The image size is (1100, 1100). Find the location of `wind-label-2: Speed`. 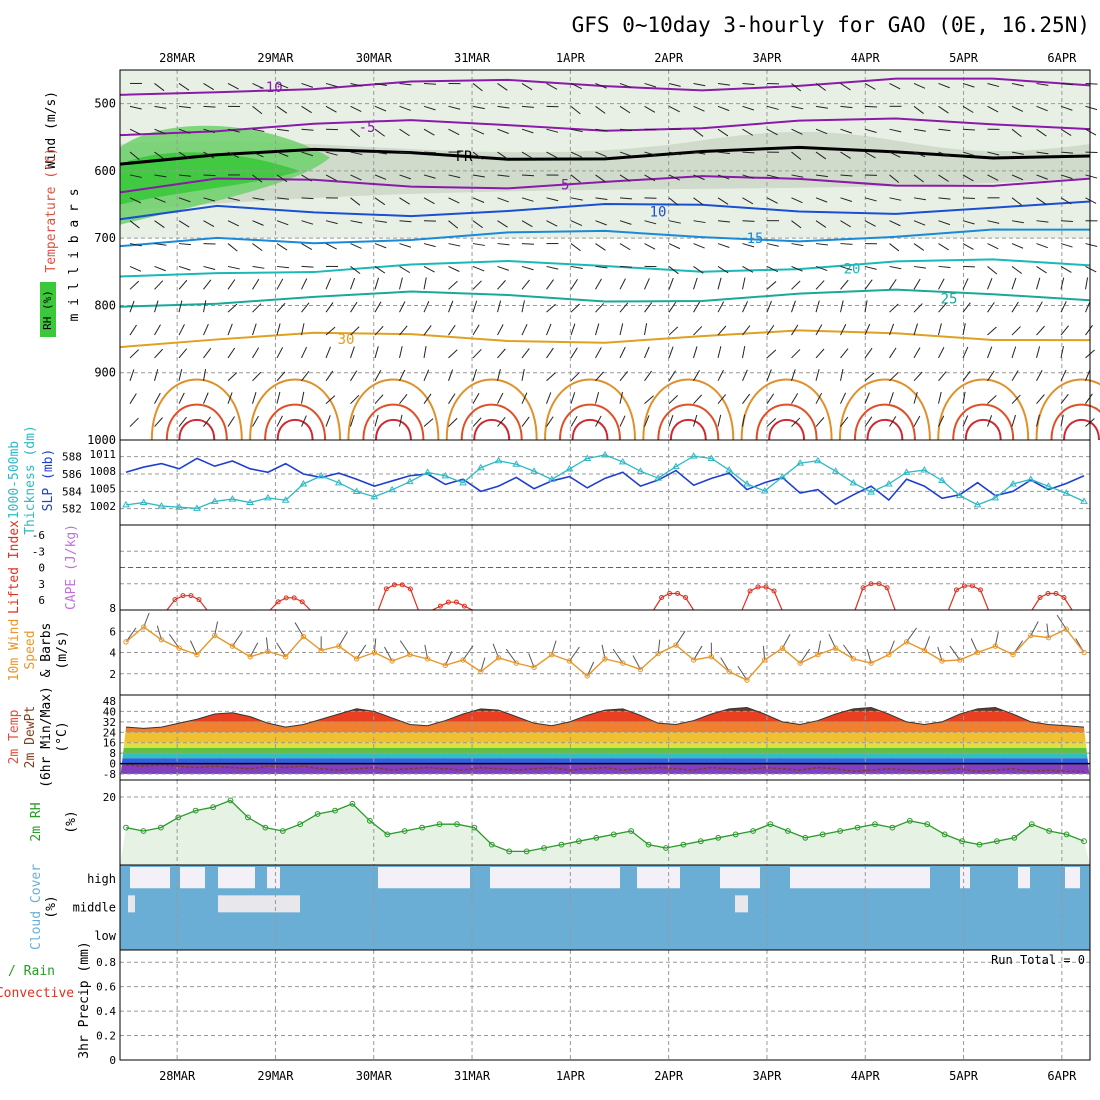

wind-label-2: Speed is located at coordinates (30, 649).